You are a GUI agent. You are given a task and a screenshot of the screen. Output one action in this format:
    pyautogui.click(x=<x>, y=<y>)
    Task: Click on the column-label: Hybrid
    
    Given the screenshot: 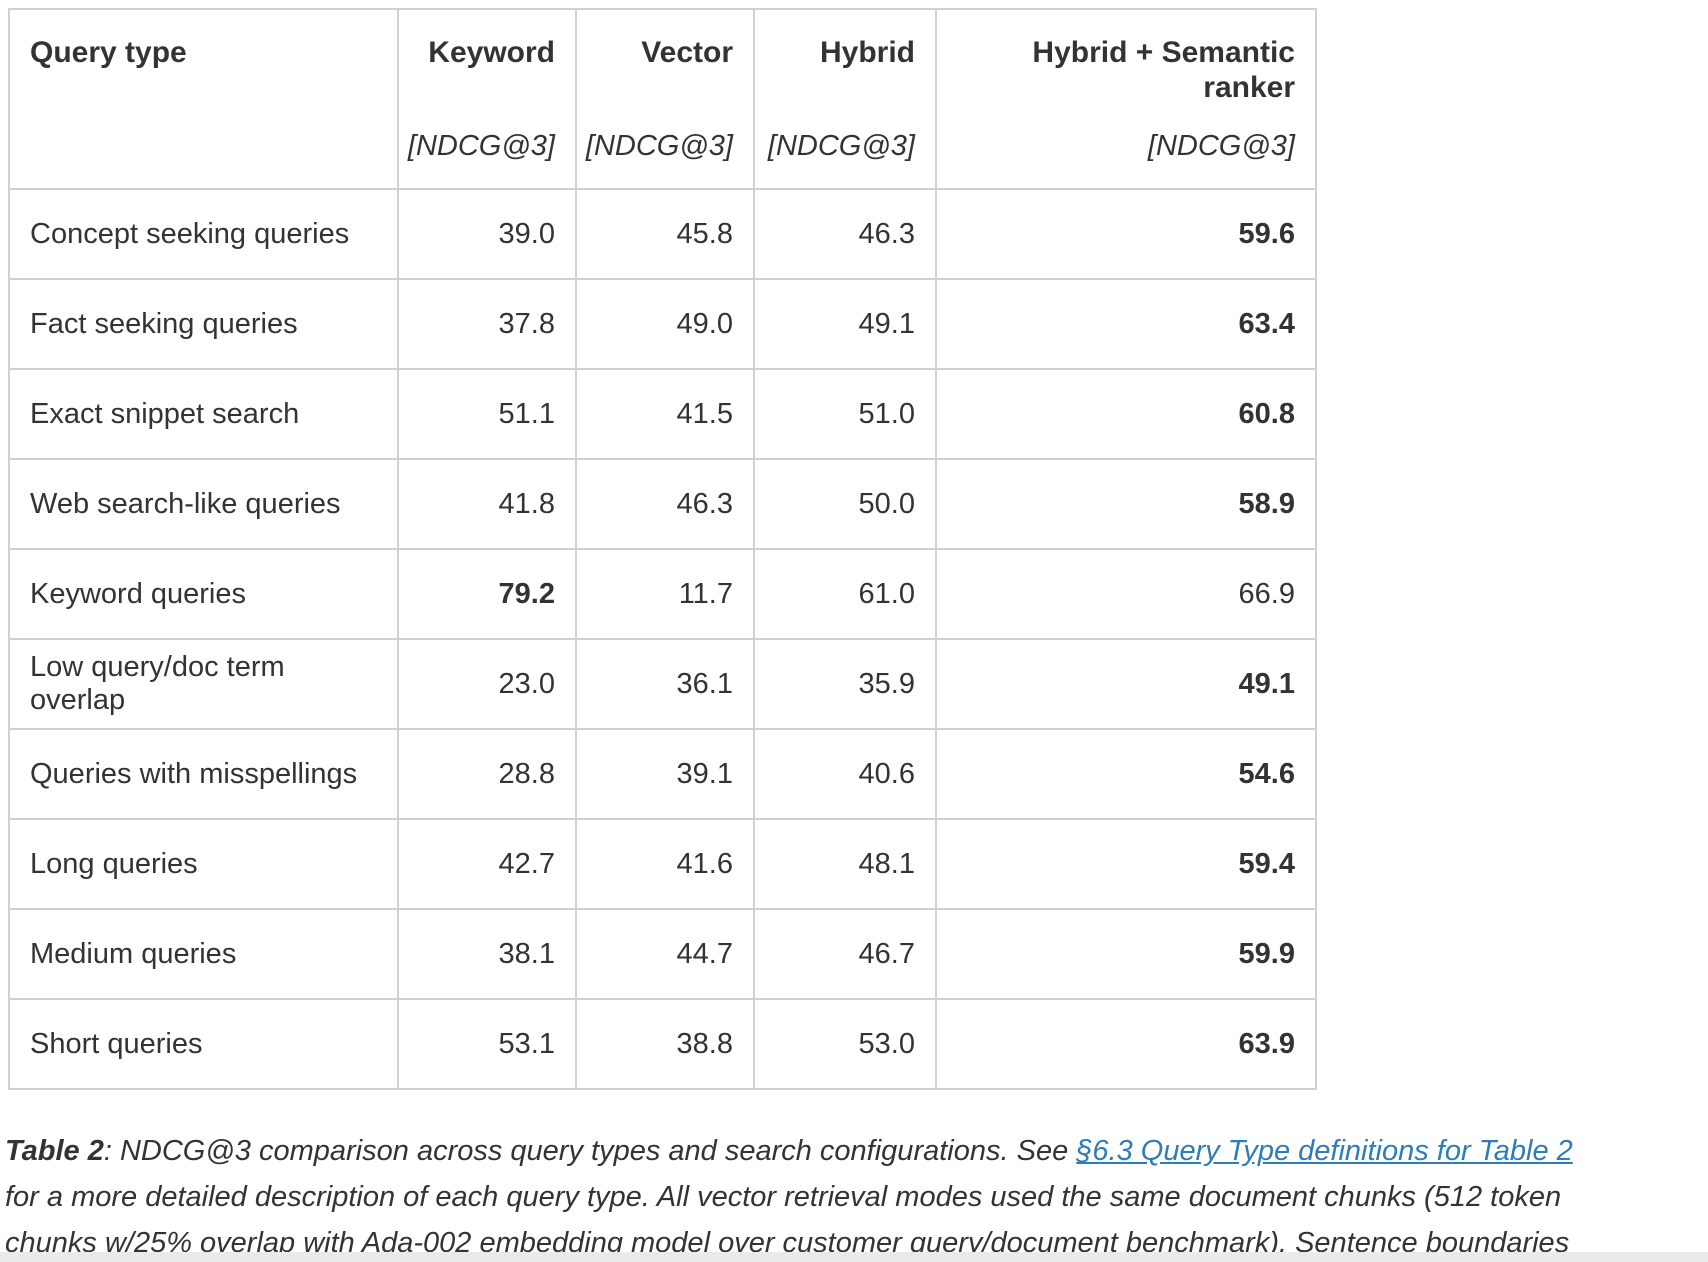 What is the action you would take?
    pyautogui.click(x=867, y=52)
    